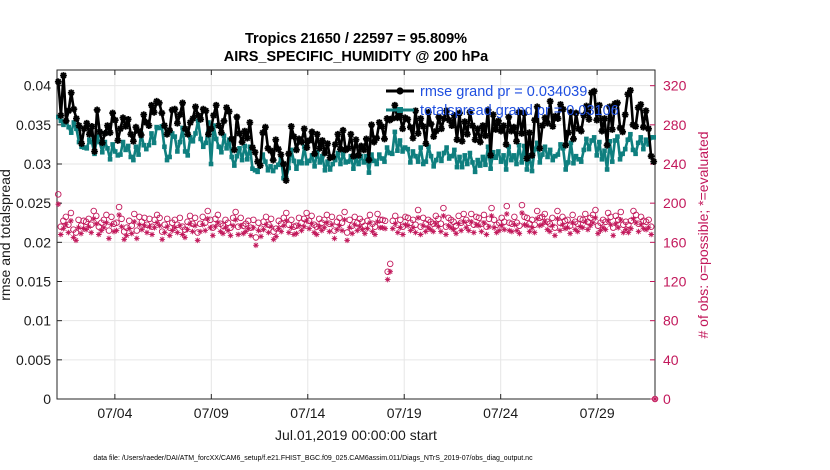 The height and width of the screenshot is (470, 830). Describe the element at coordinates (675, 164) in the screenshot. I see `right-tick-label: 240` at that location.